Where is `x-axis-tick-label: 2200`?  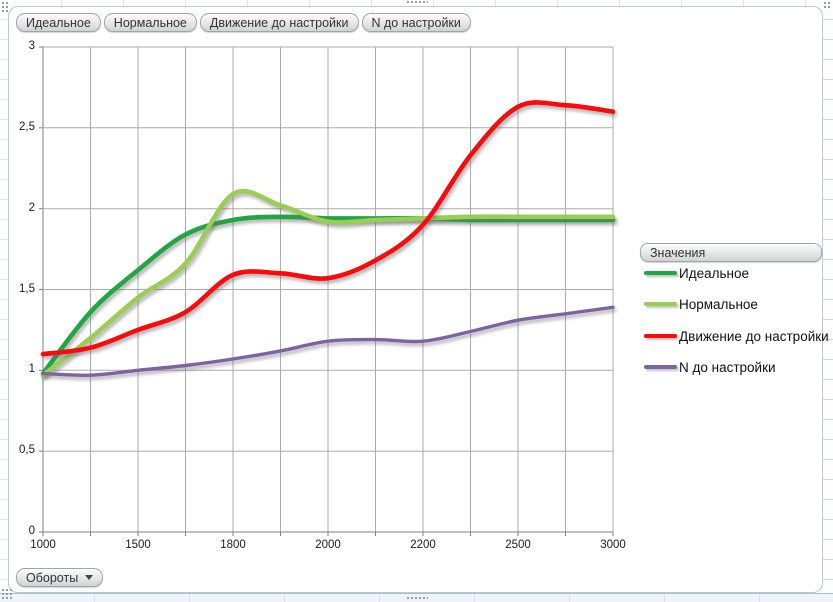 x-axis-tick-label: 2200 is located at coordinates (423, 545).